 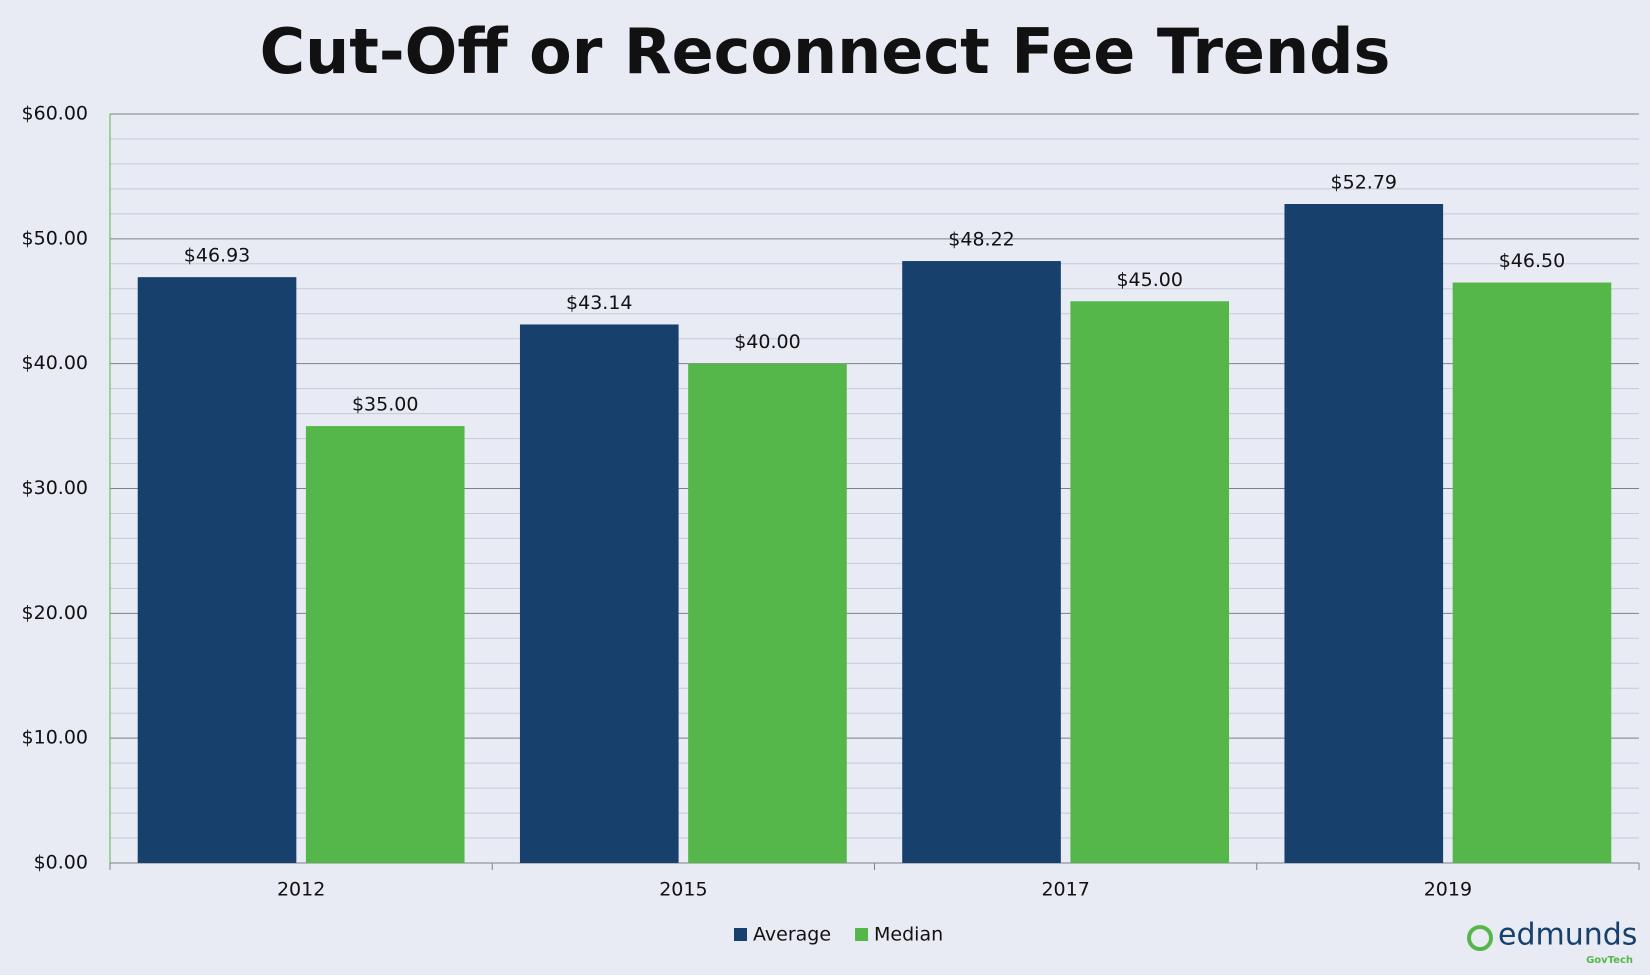 I want to click on x-tick-label: 2012, so click(x=301, y=890).